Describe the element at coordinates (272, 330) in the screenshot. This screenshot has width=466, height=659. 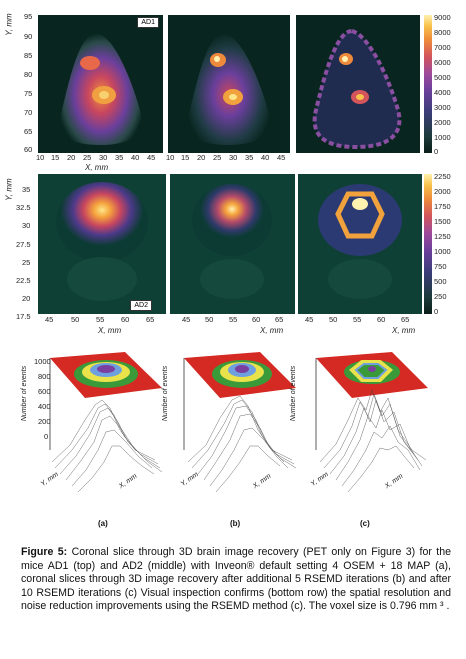
I see `middle-xlabel-b: X, mm` at that location.